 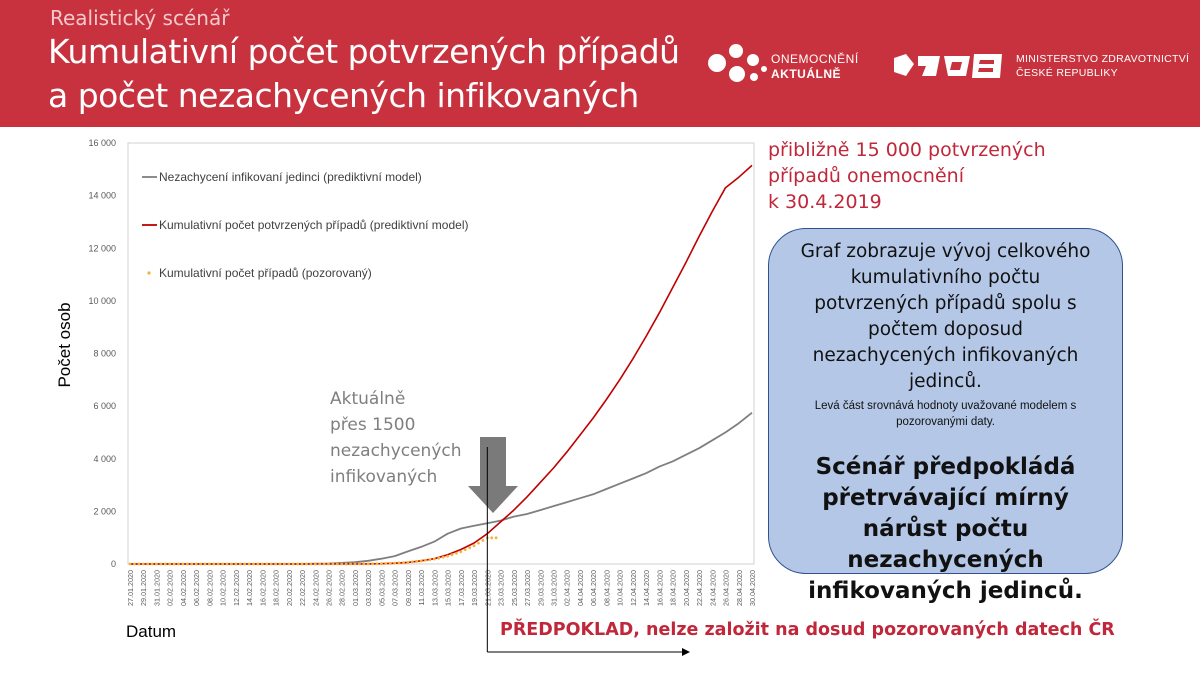 What do you see at coordinates (102, 248) in the screenshot?
I see `y-tick-label: 12 000` at bounding box center [102, 248].